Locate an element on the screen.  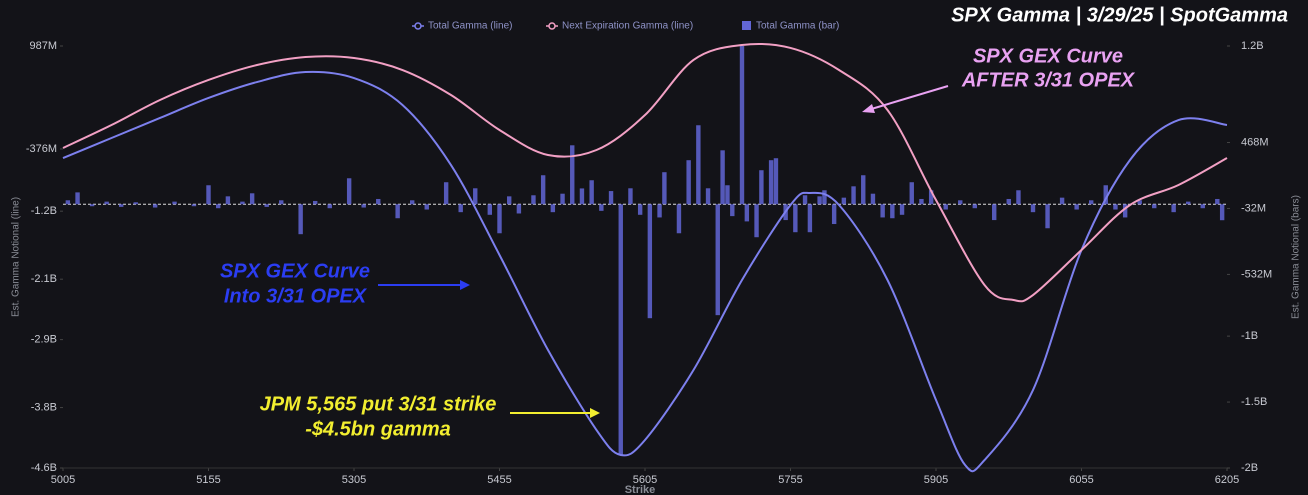
annotation: JPM 5,565 put 3/31 strike is located at coordinates (378, 404).